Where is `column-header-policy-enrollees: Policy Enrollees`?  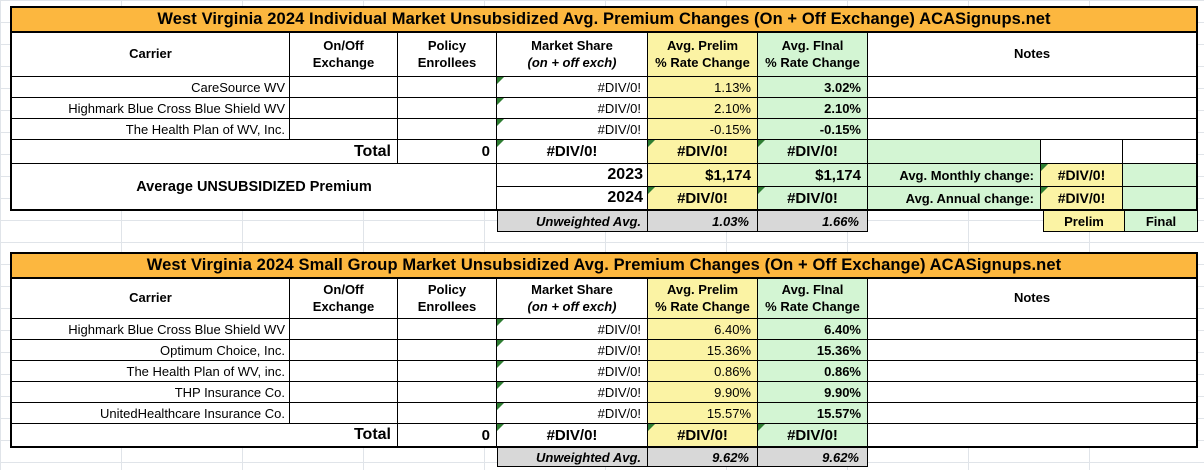 column-header-policy-enrollees: Policy Enrollees is located at coordinates (447, 298).